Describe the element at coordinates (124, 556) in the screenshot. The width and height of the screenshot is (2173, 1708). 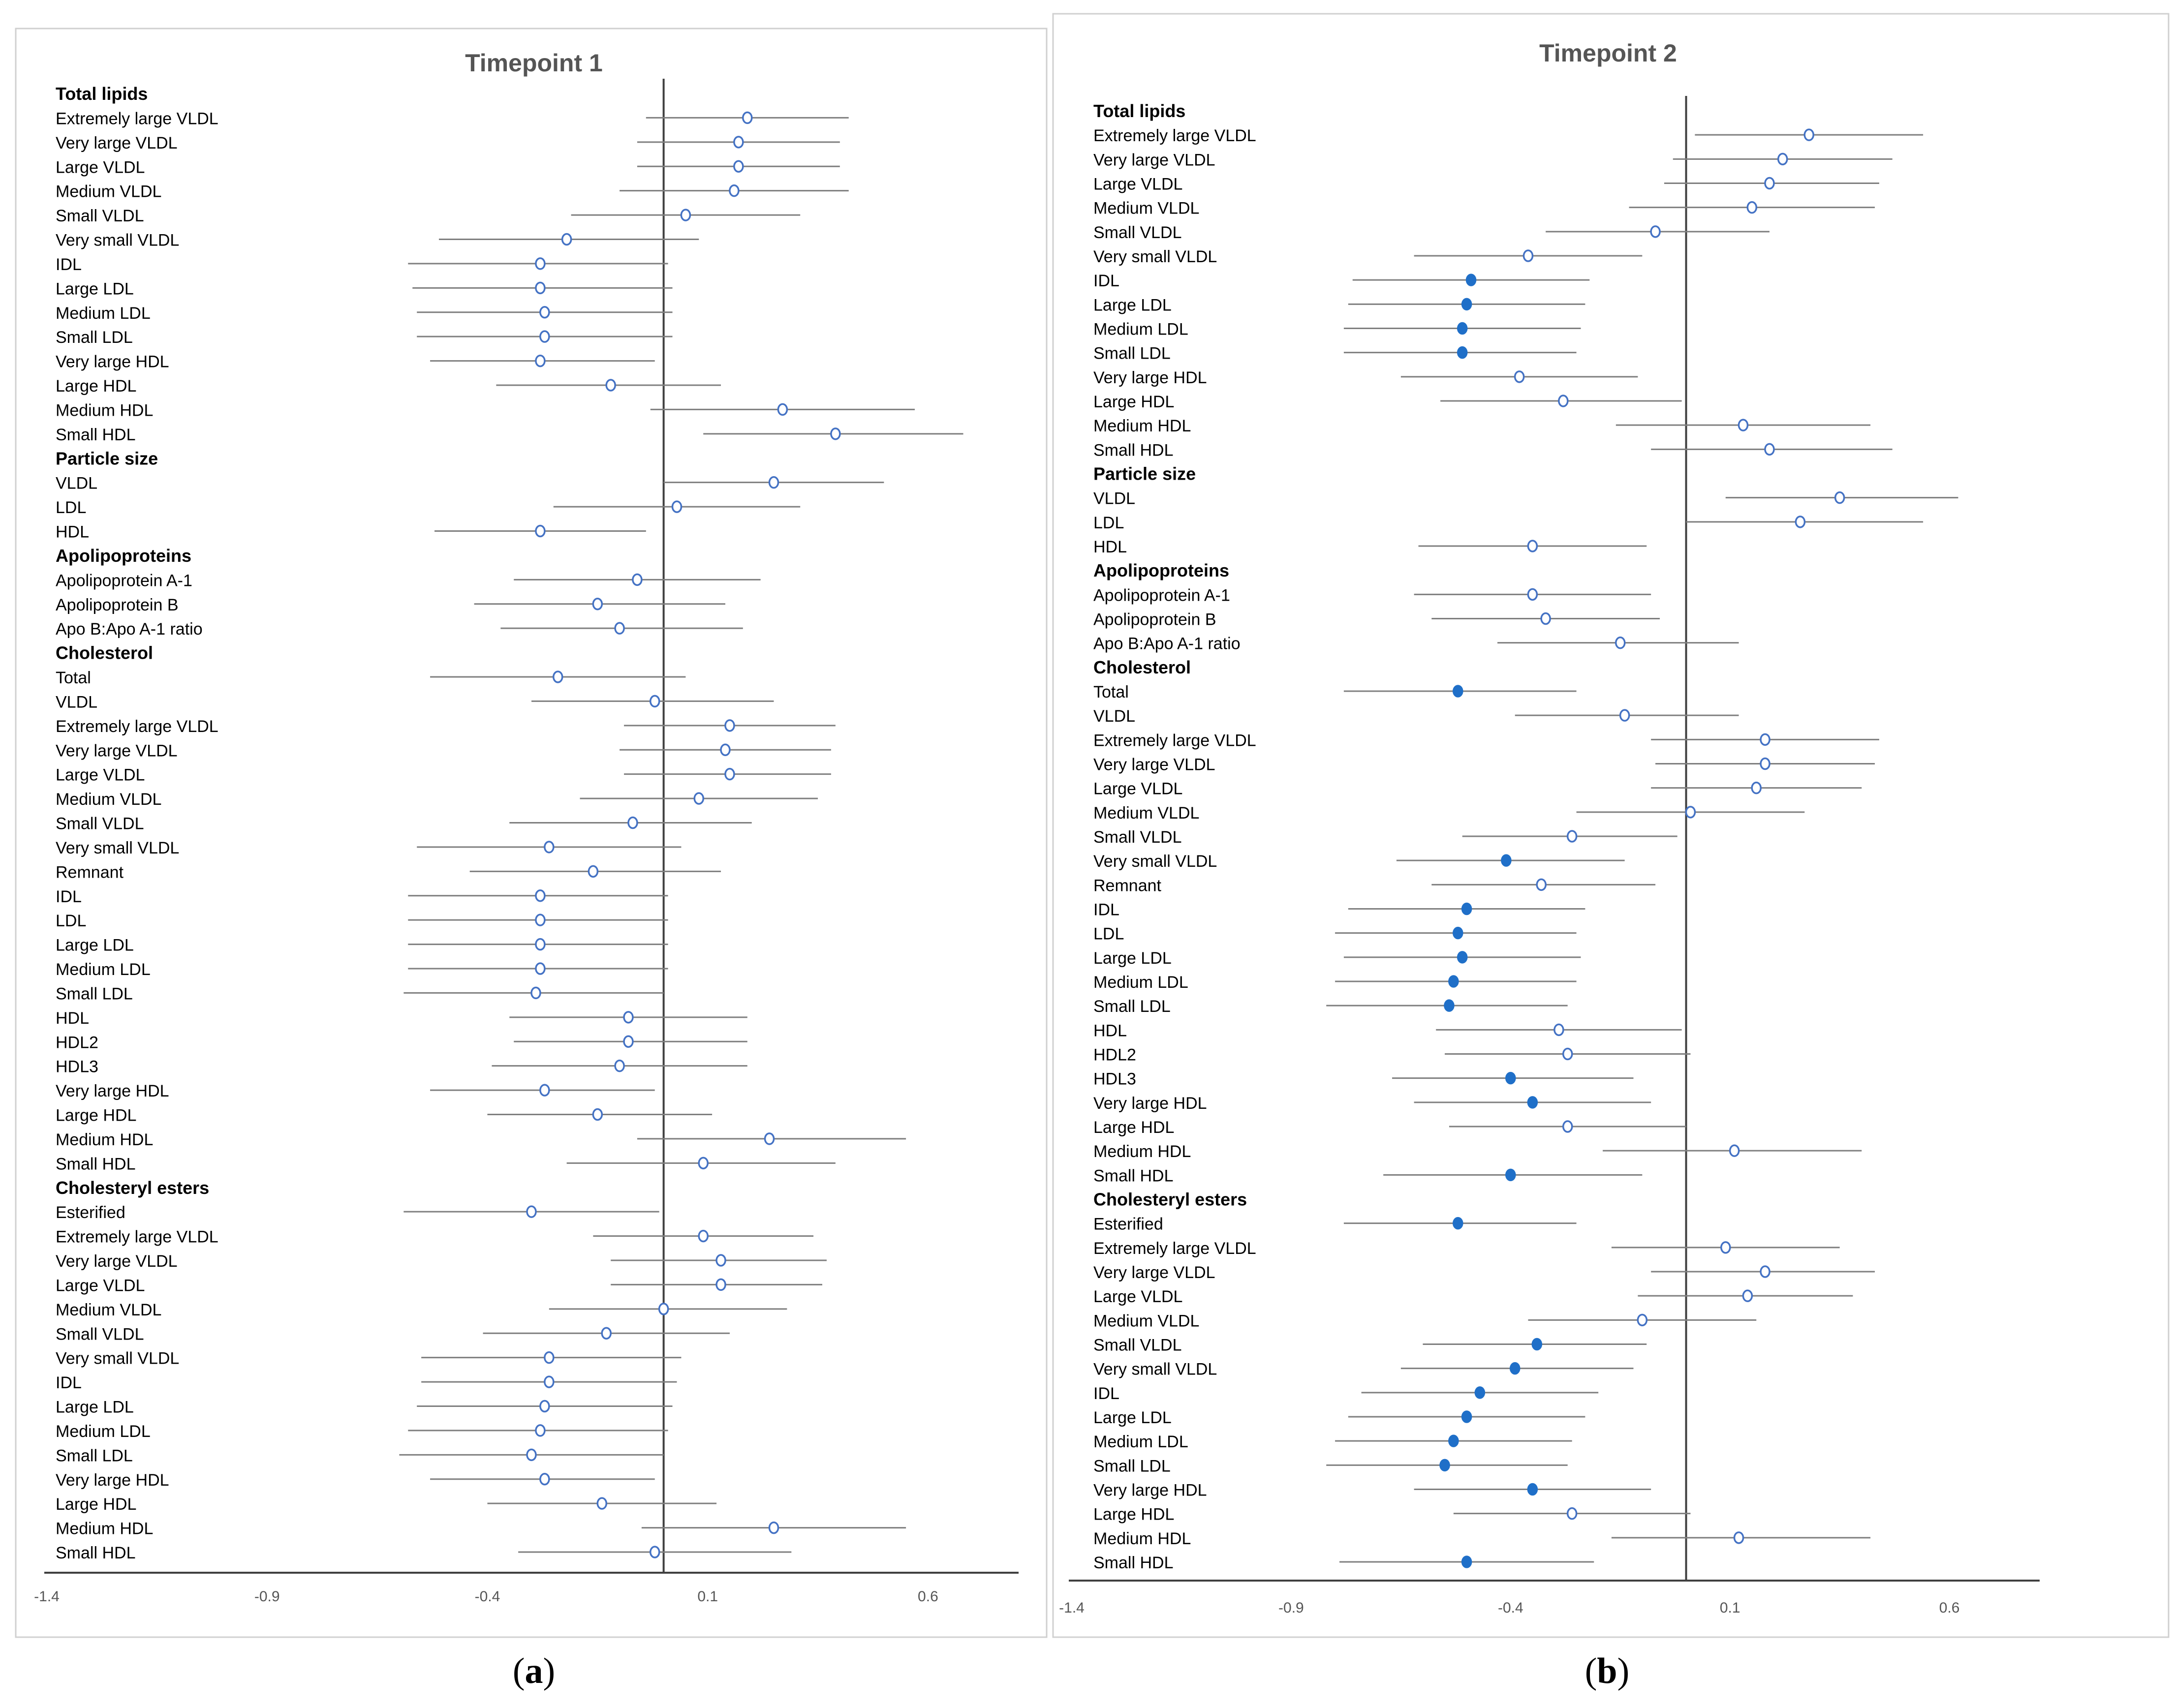
I see `group-header-label: Apolipoproteins` at that location.